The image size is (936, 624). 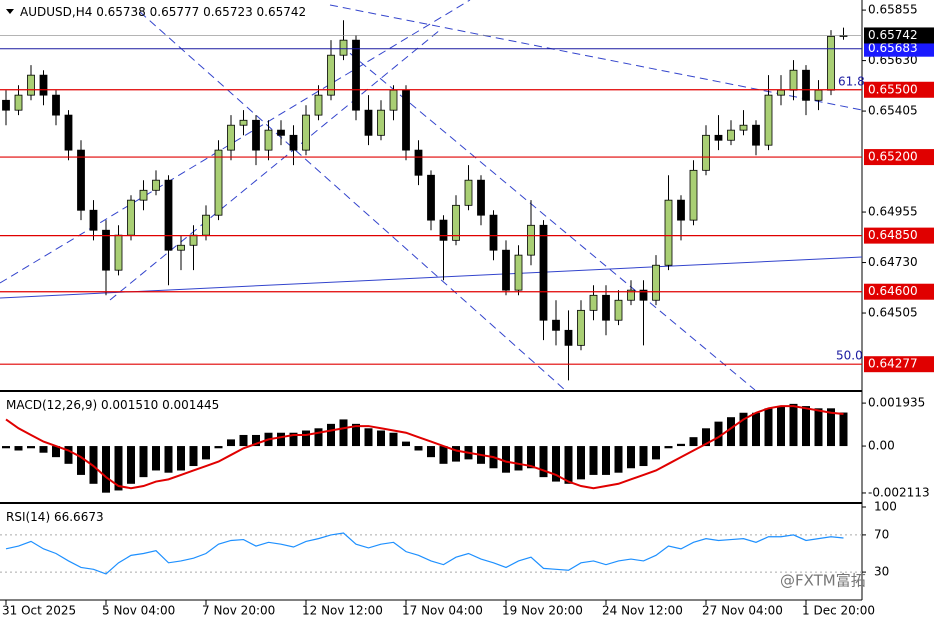 What do you see at coordinates (424, 553) in the screenshot?
I see `rsi-line` at bounding box center [424, 553].